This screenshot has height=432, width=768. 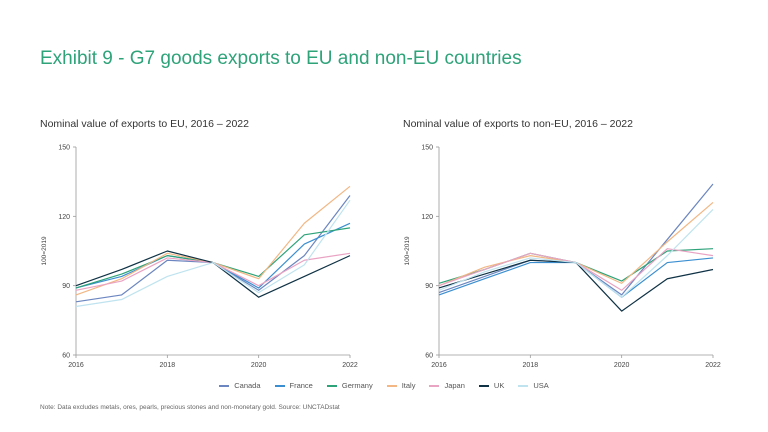 What do you see at coordinates (427, 148) in the screenshot?
I see `non-eu-ytick-label: 150` at bounding box center [427, 148].